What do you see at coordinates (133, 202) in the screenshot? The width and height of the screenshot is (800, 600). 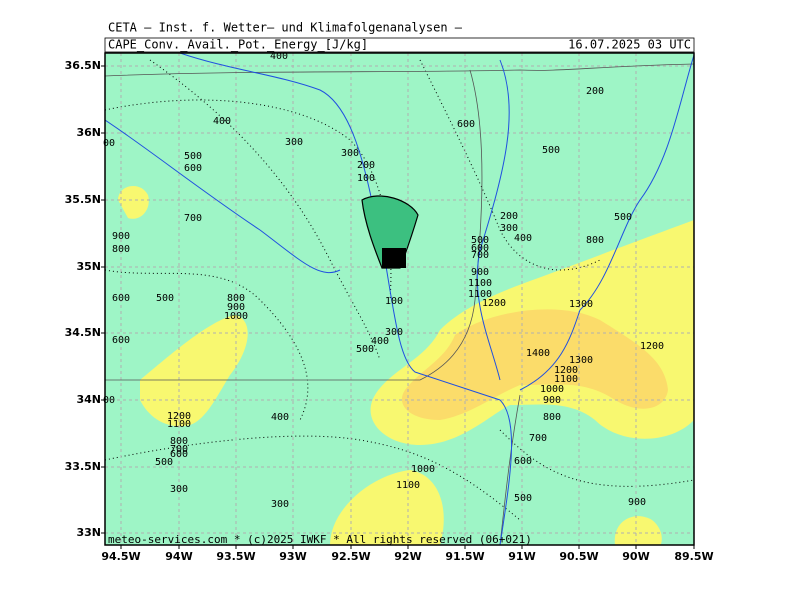 I see `cape-1000-area-nw` at bounding box center [133, 202].